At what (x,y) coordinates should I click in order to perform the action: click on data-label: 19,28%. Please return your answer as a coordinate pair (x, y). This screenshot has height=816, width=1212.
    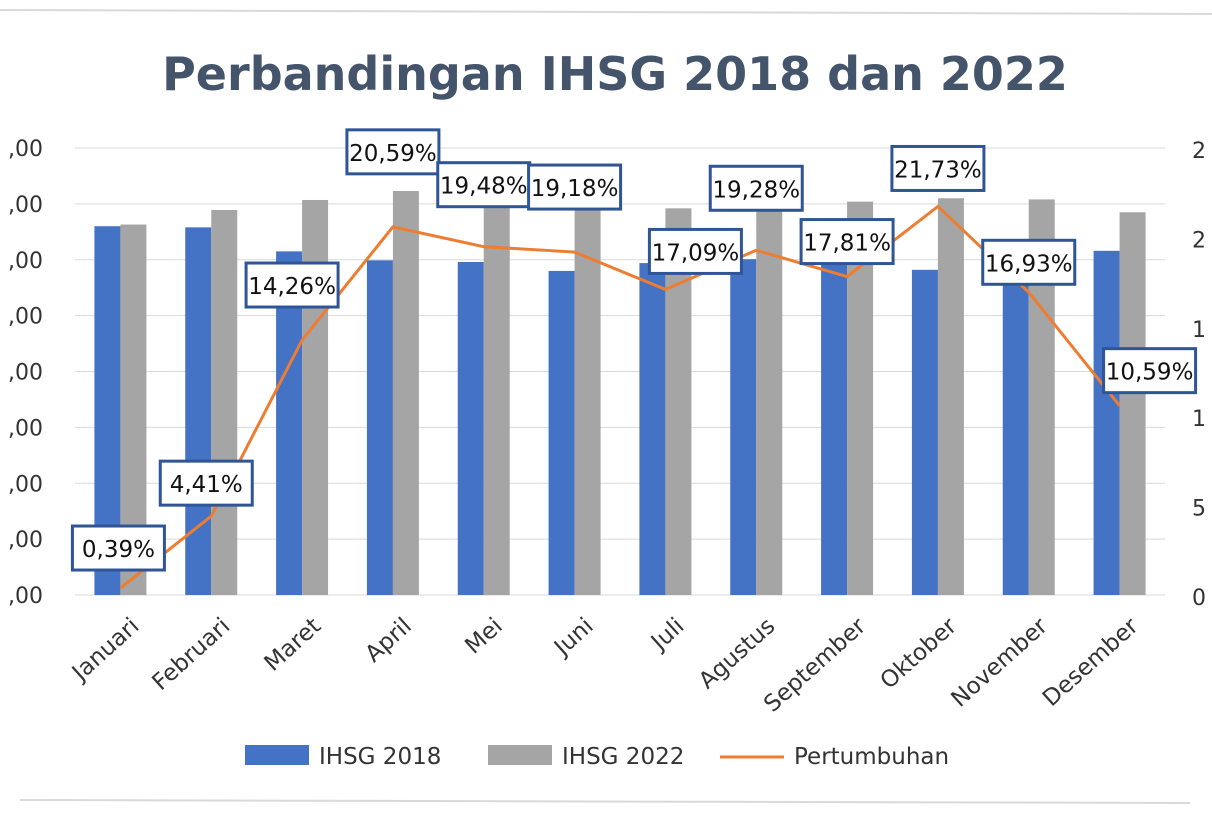
    Looking at the image, I should click on (756, 188).